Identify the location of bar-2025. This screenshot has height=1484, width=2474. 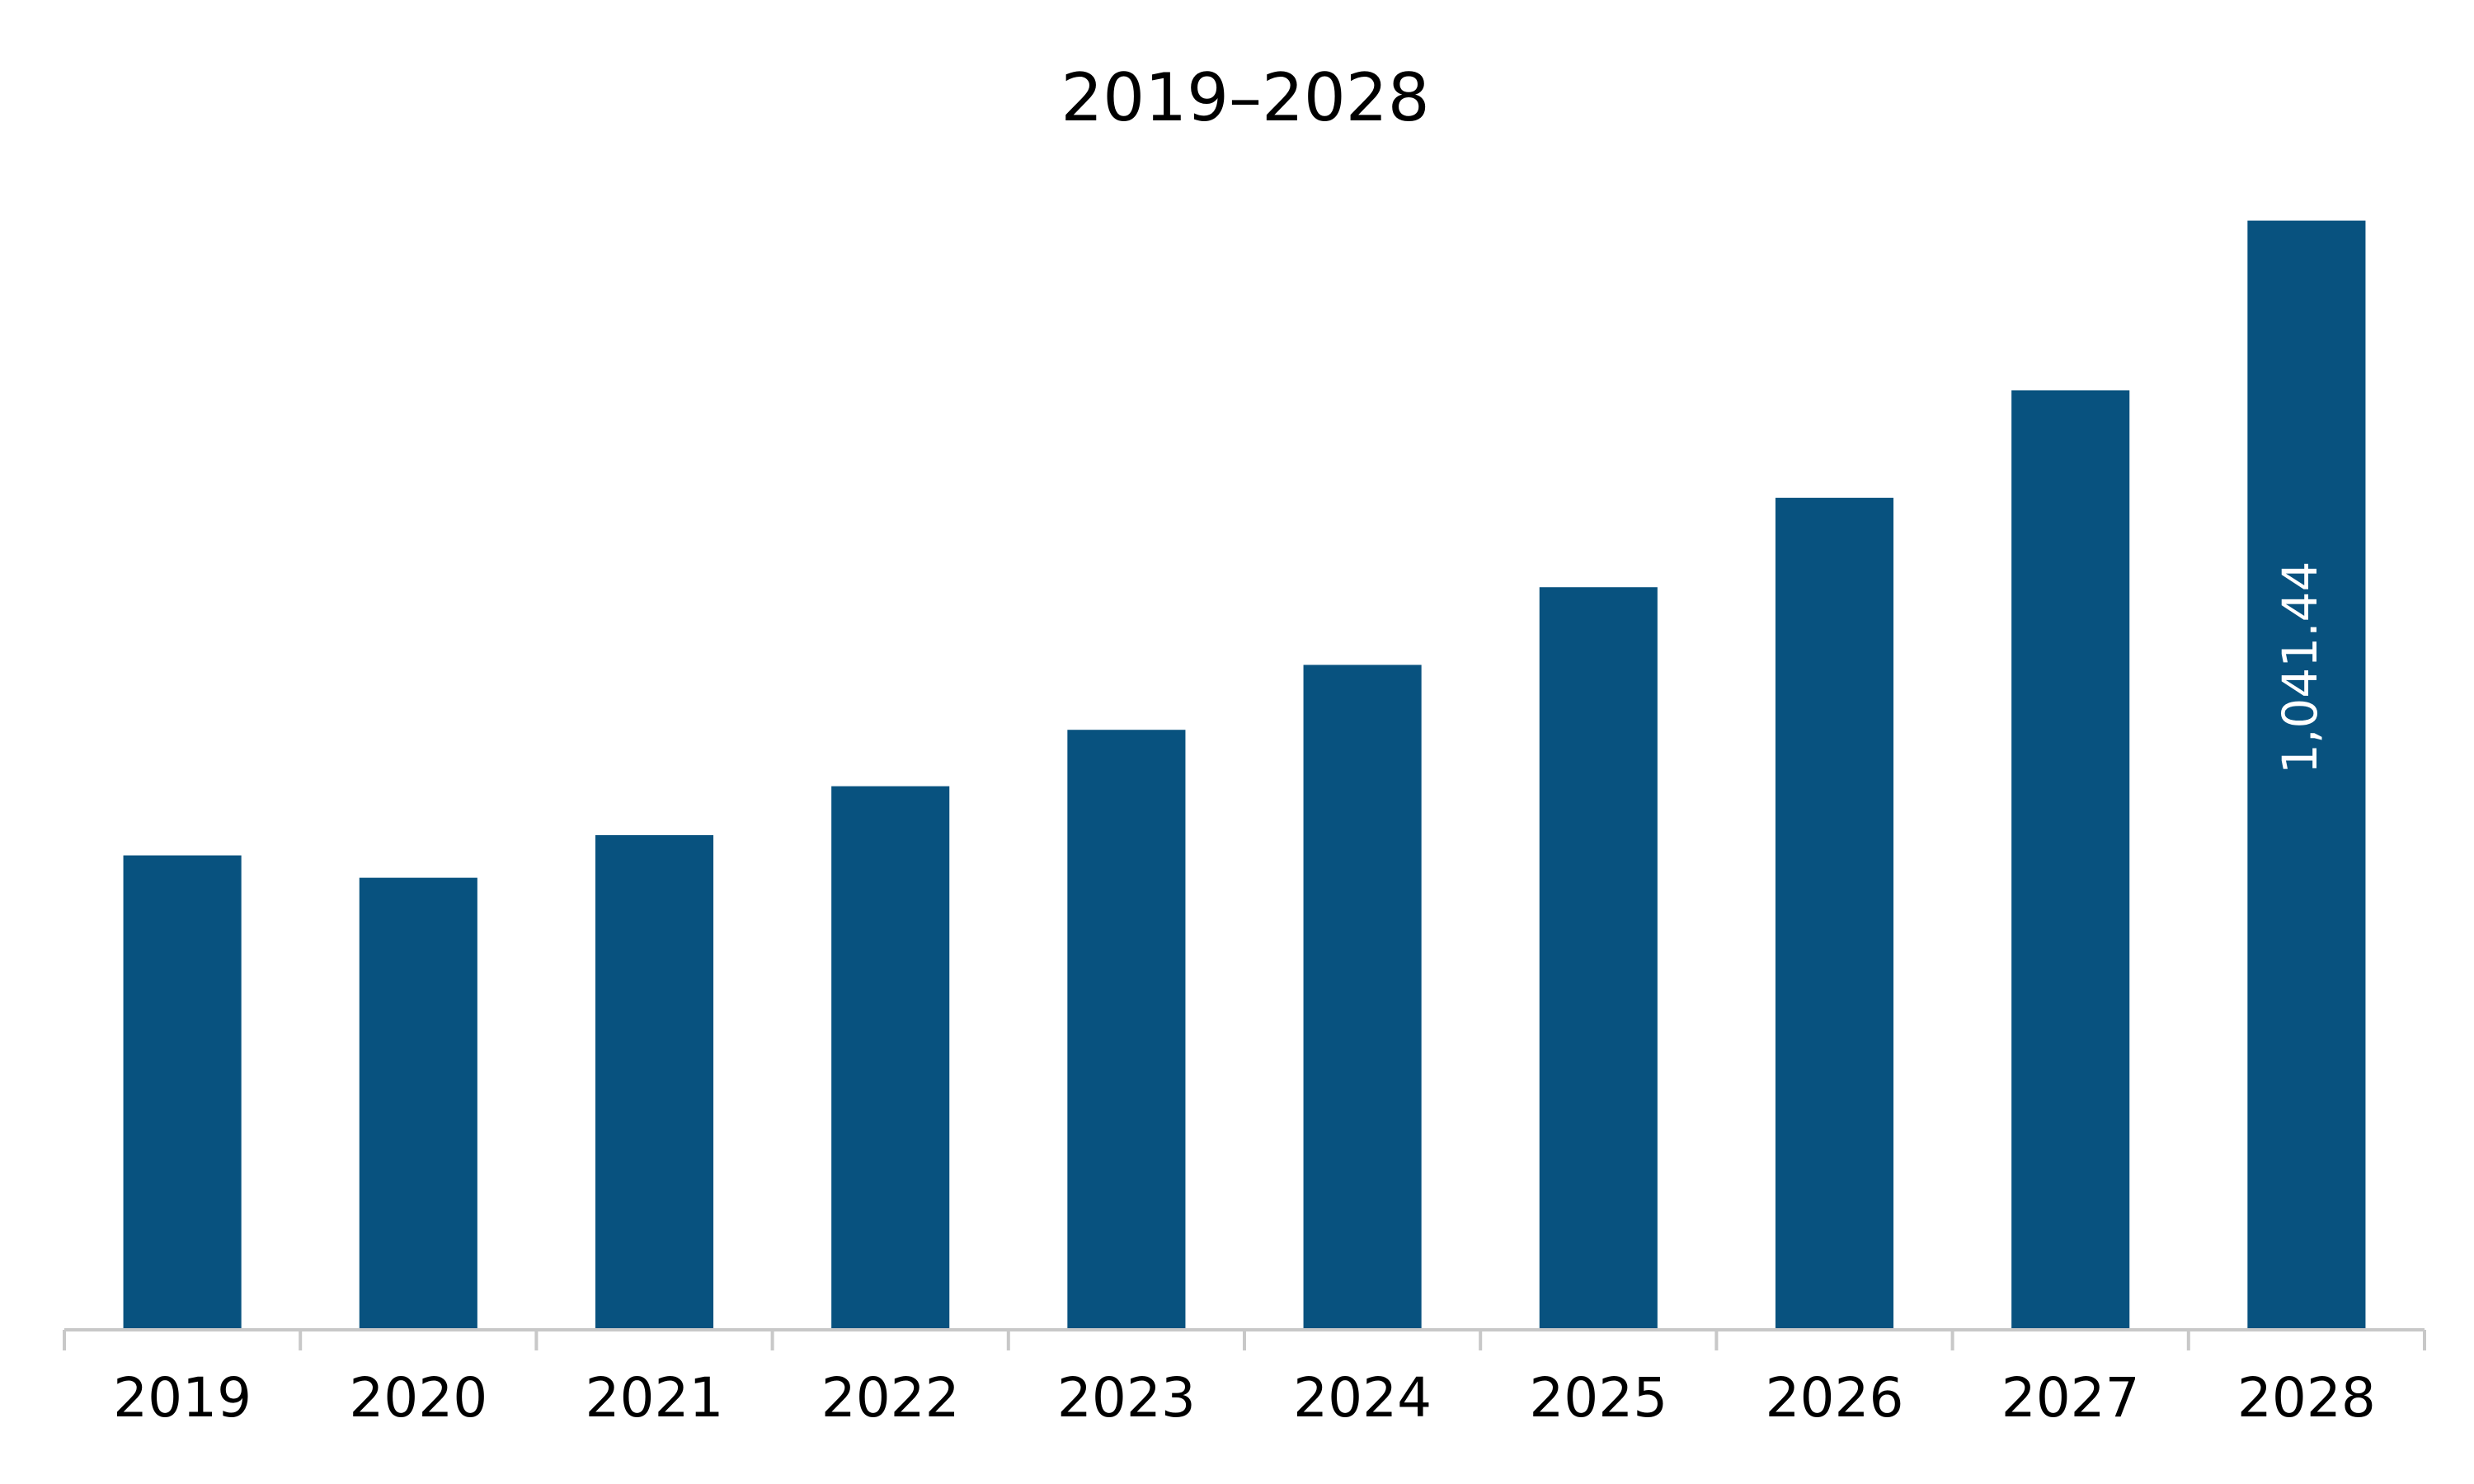
(1598, 958).